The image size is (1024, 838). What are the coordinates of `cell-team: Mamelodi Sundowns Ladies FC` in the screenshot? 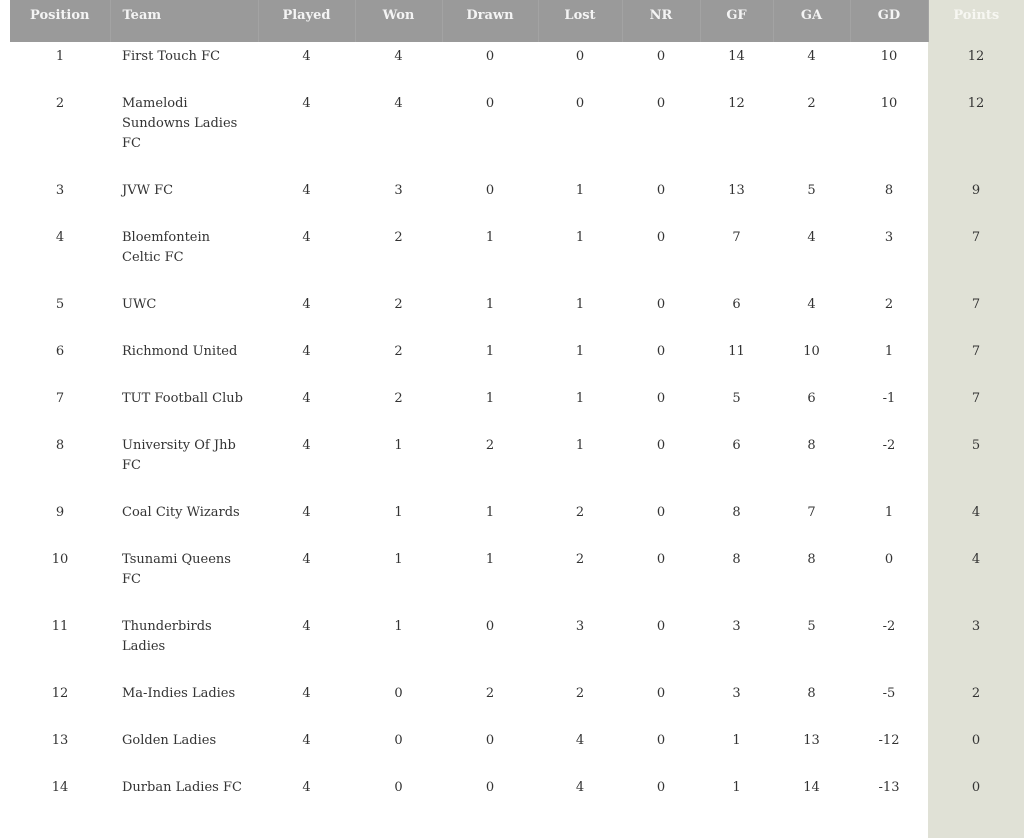 It's located at (180, 123).